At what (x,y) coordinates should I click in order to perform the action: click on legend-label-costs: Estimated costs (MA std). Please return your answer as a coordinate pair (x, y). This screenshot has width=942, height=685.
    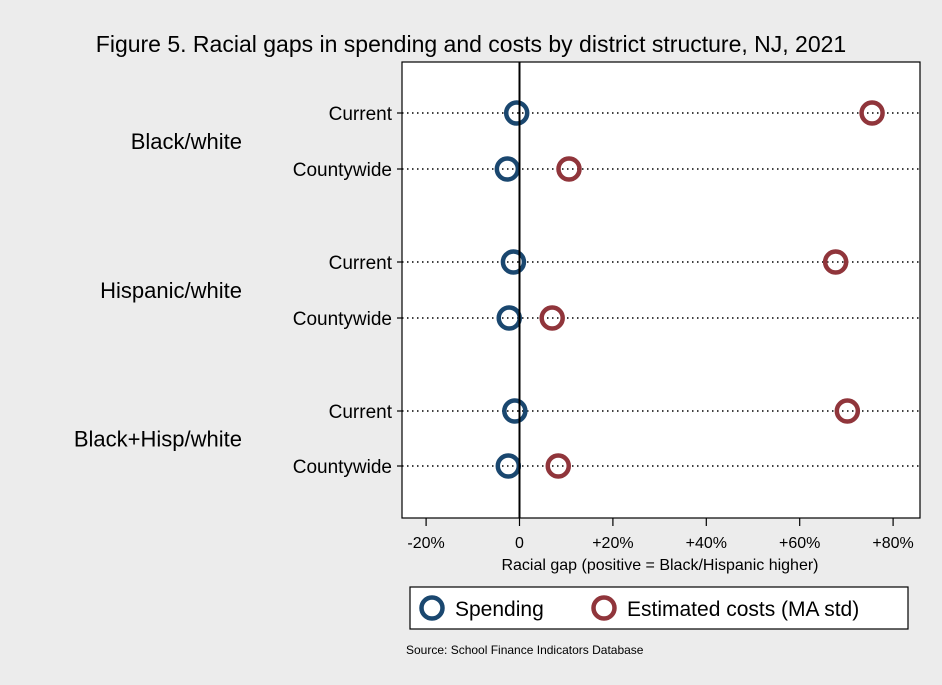
    Looking at the image, I should click on (743, 609).